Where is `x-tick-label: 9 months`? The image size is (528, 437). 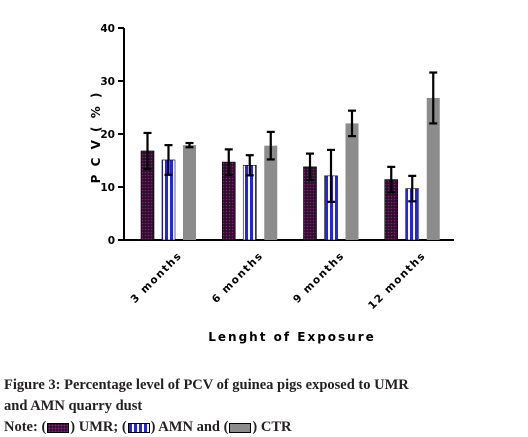 x-tick-label: 9 months is located at coordinates (319, 278).